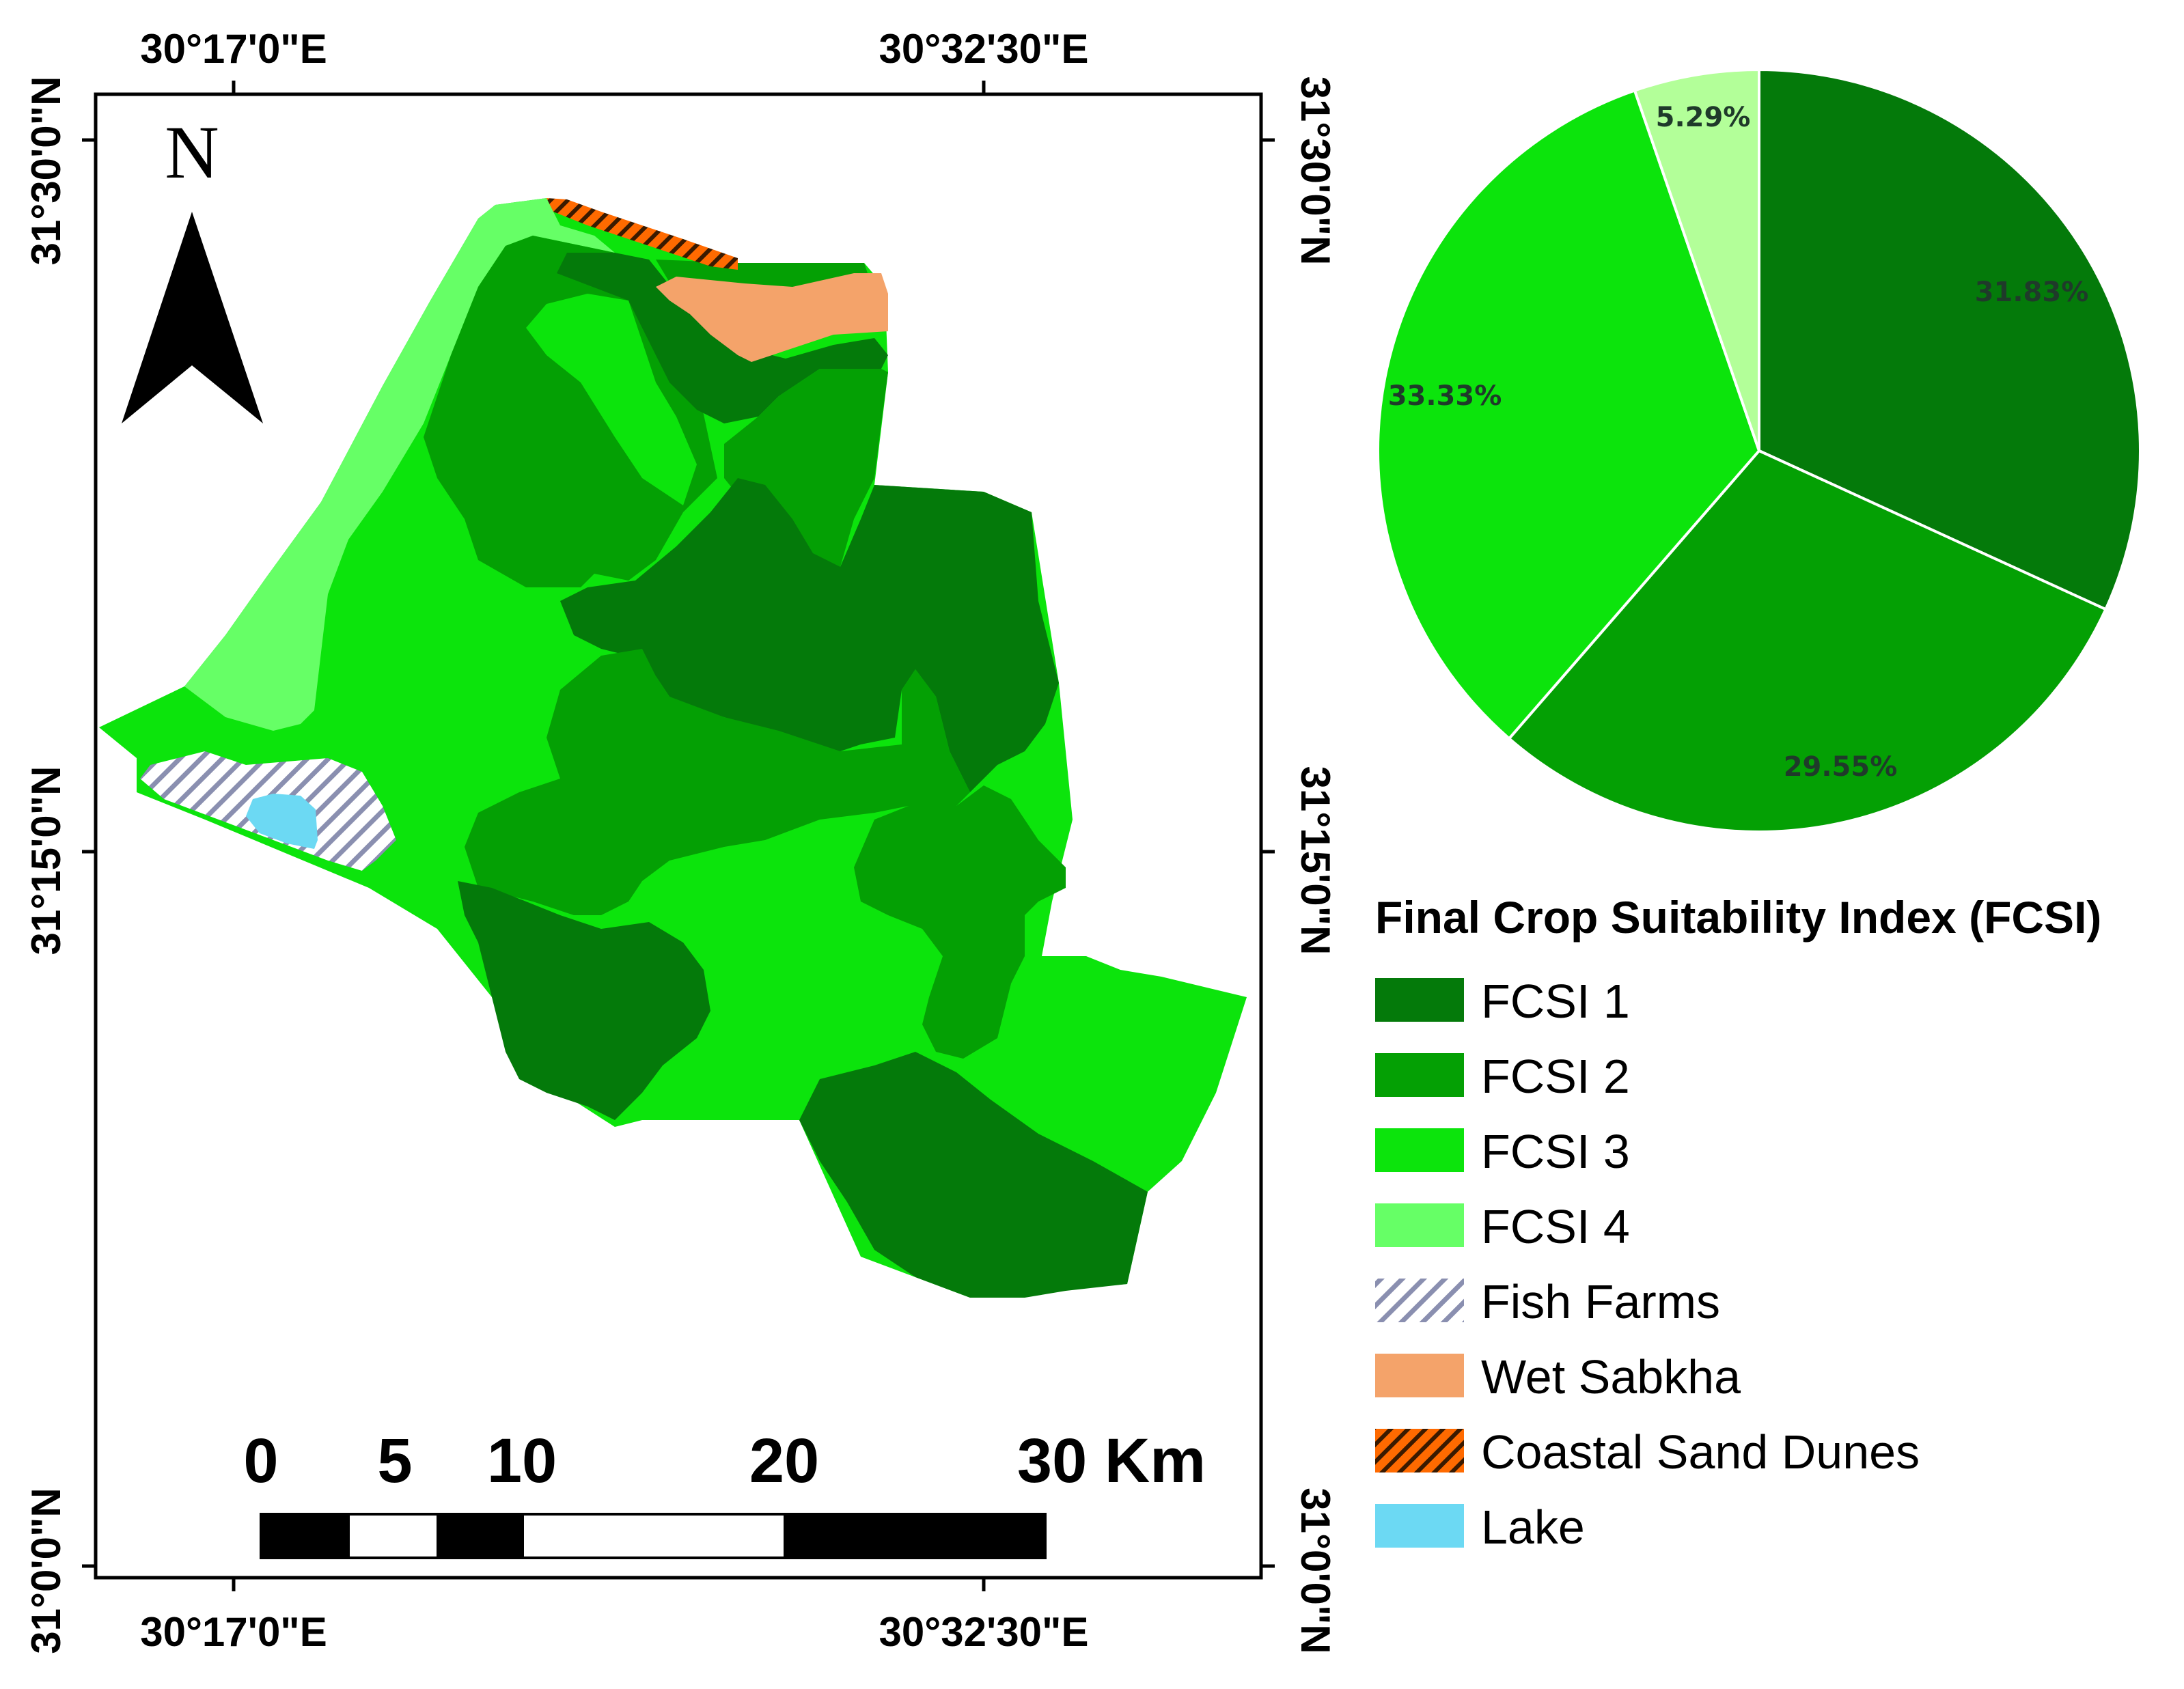 The width and height of the screenshot is (2184, 1689). Describe the element at coordinates (282, 821) in the screenshot. I see `region-lake` at that location.